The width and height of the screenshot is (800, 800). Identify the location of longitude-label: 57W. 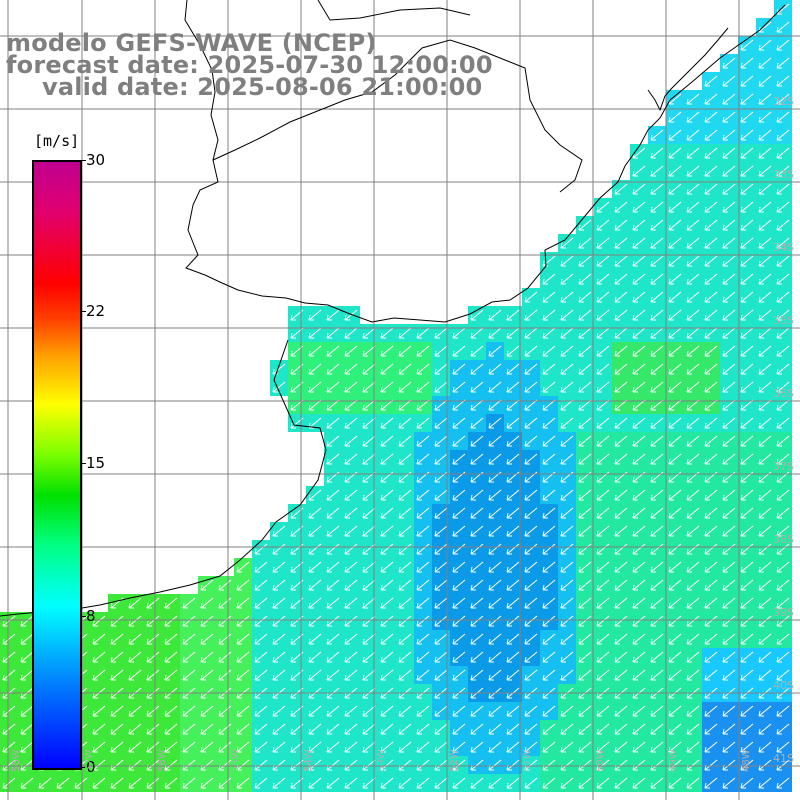
(89, 760).